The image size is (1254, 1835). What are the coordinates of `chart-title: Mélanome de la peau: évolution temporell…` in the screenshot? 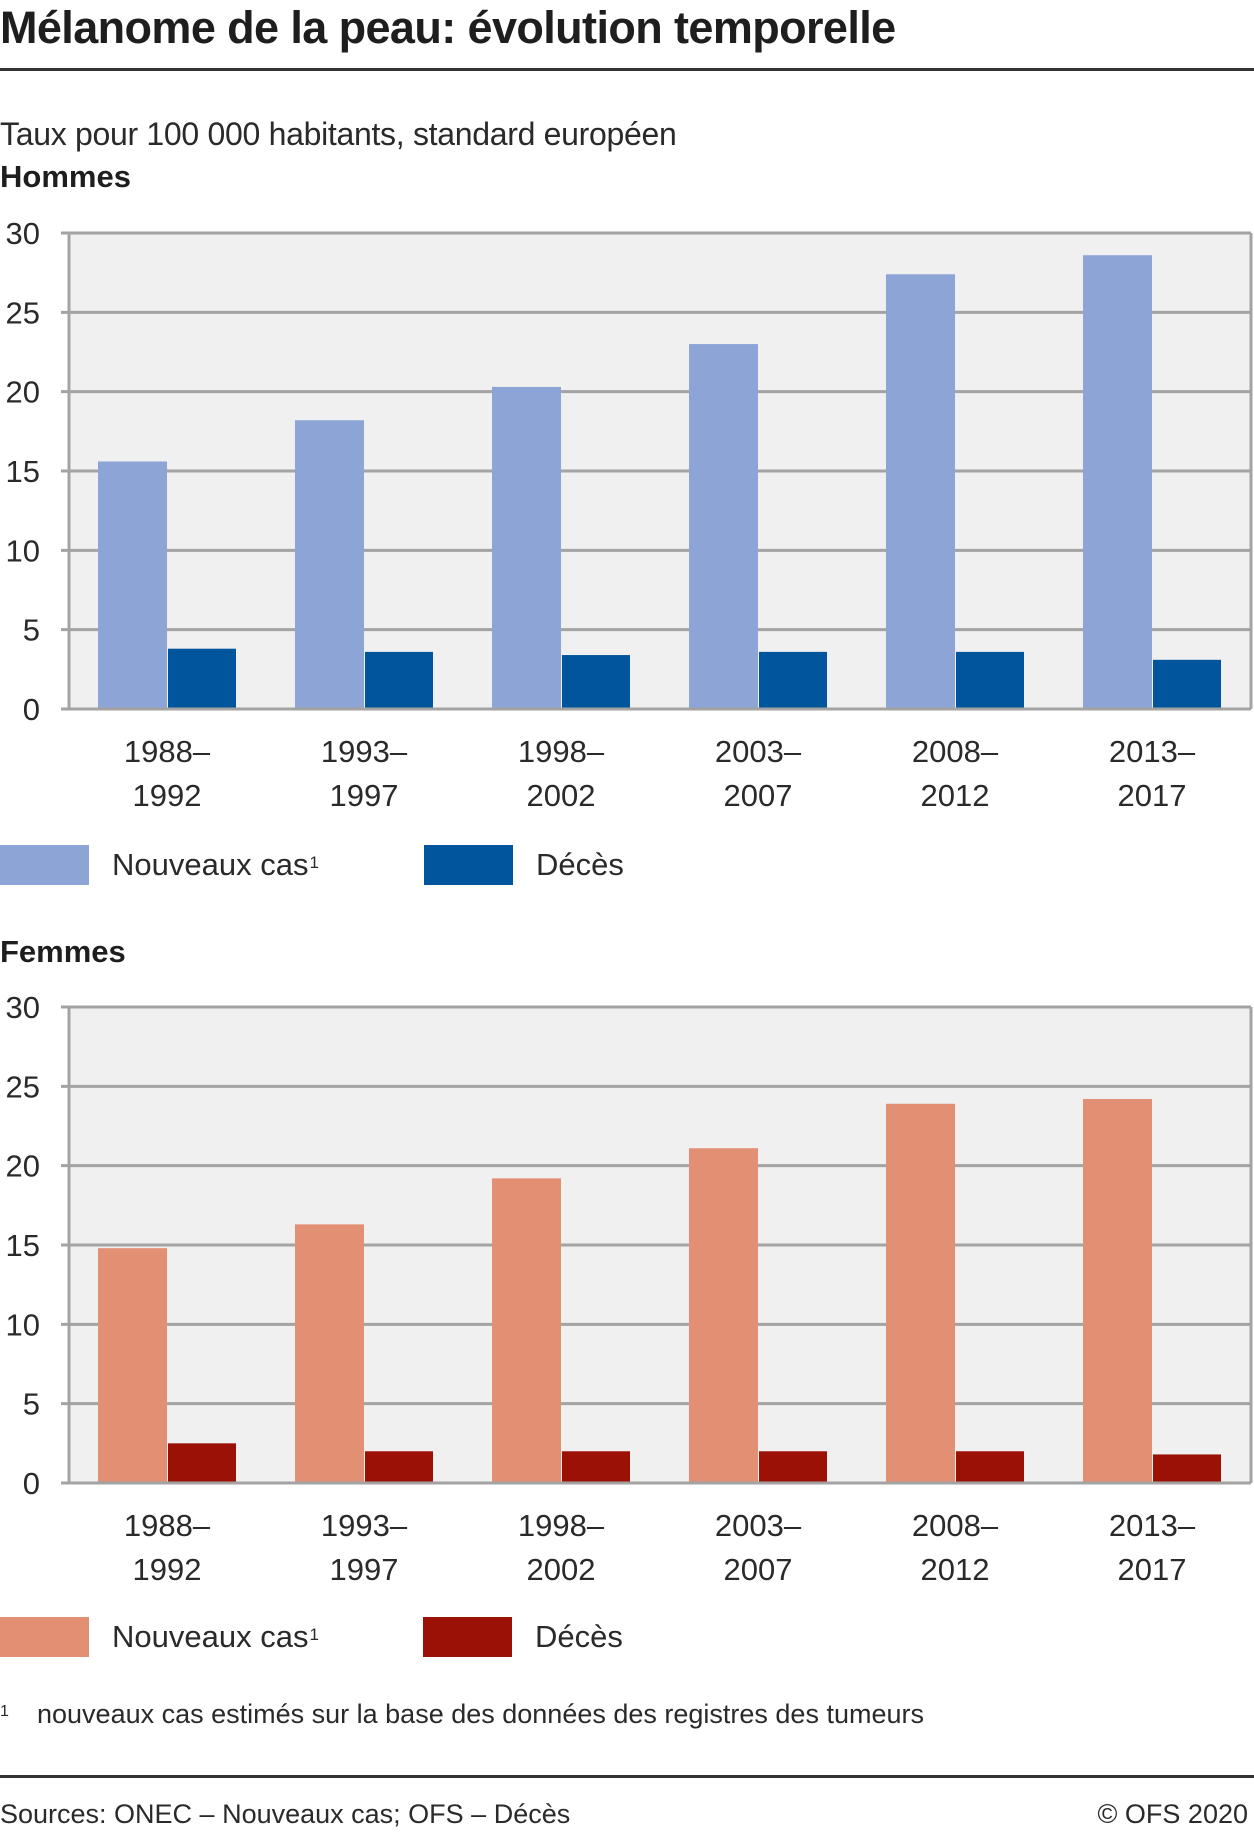 It's located at (448, 27).